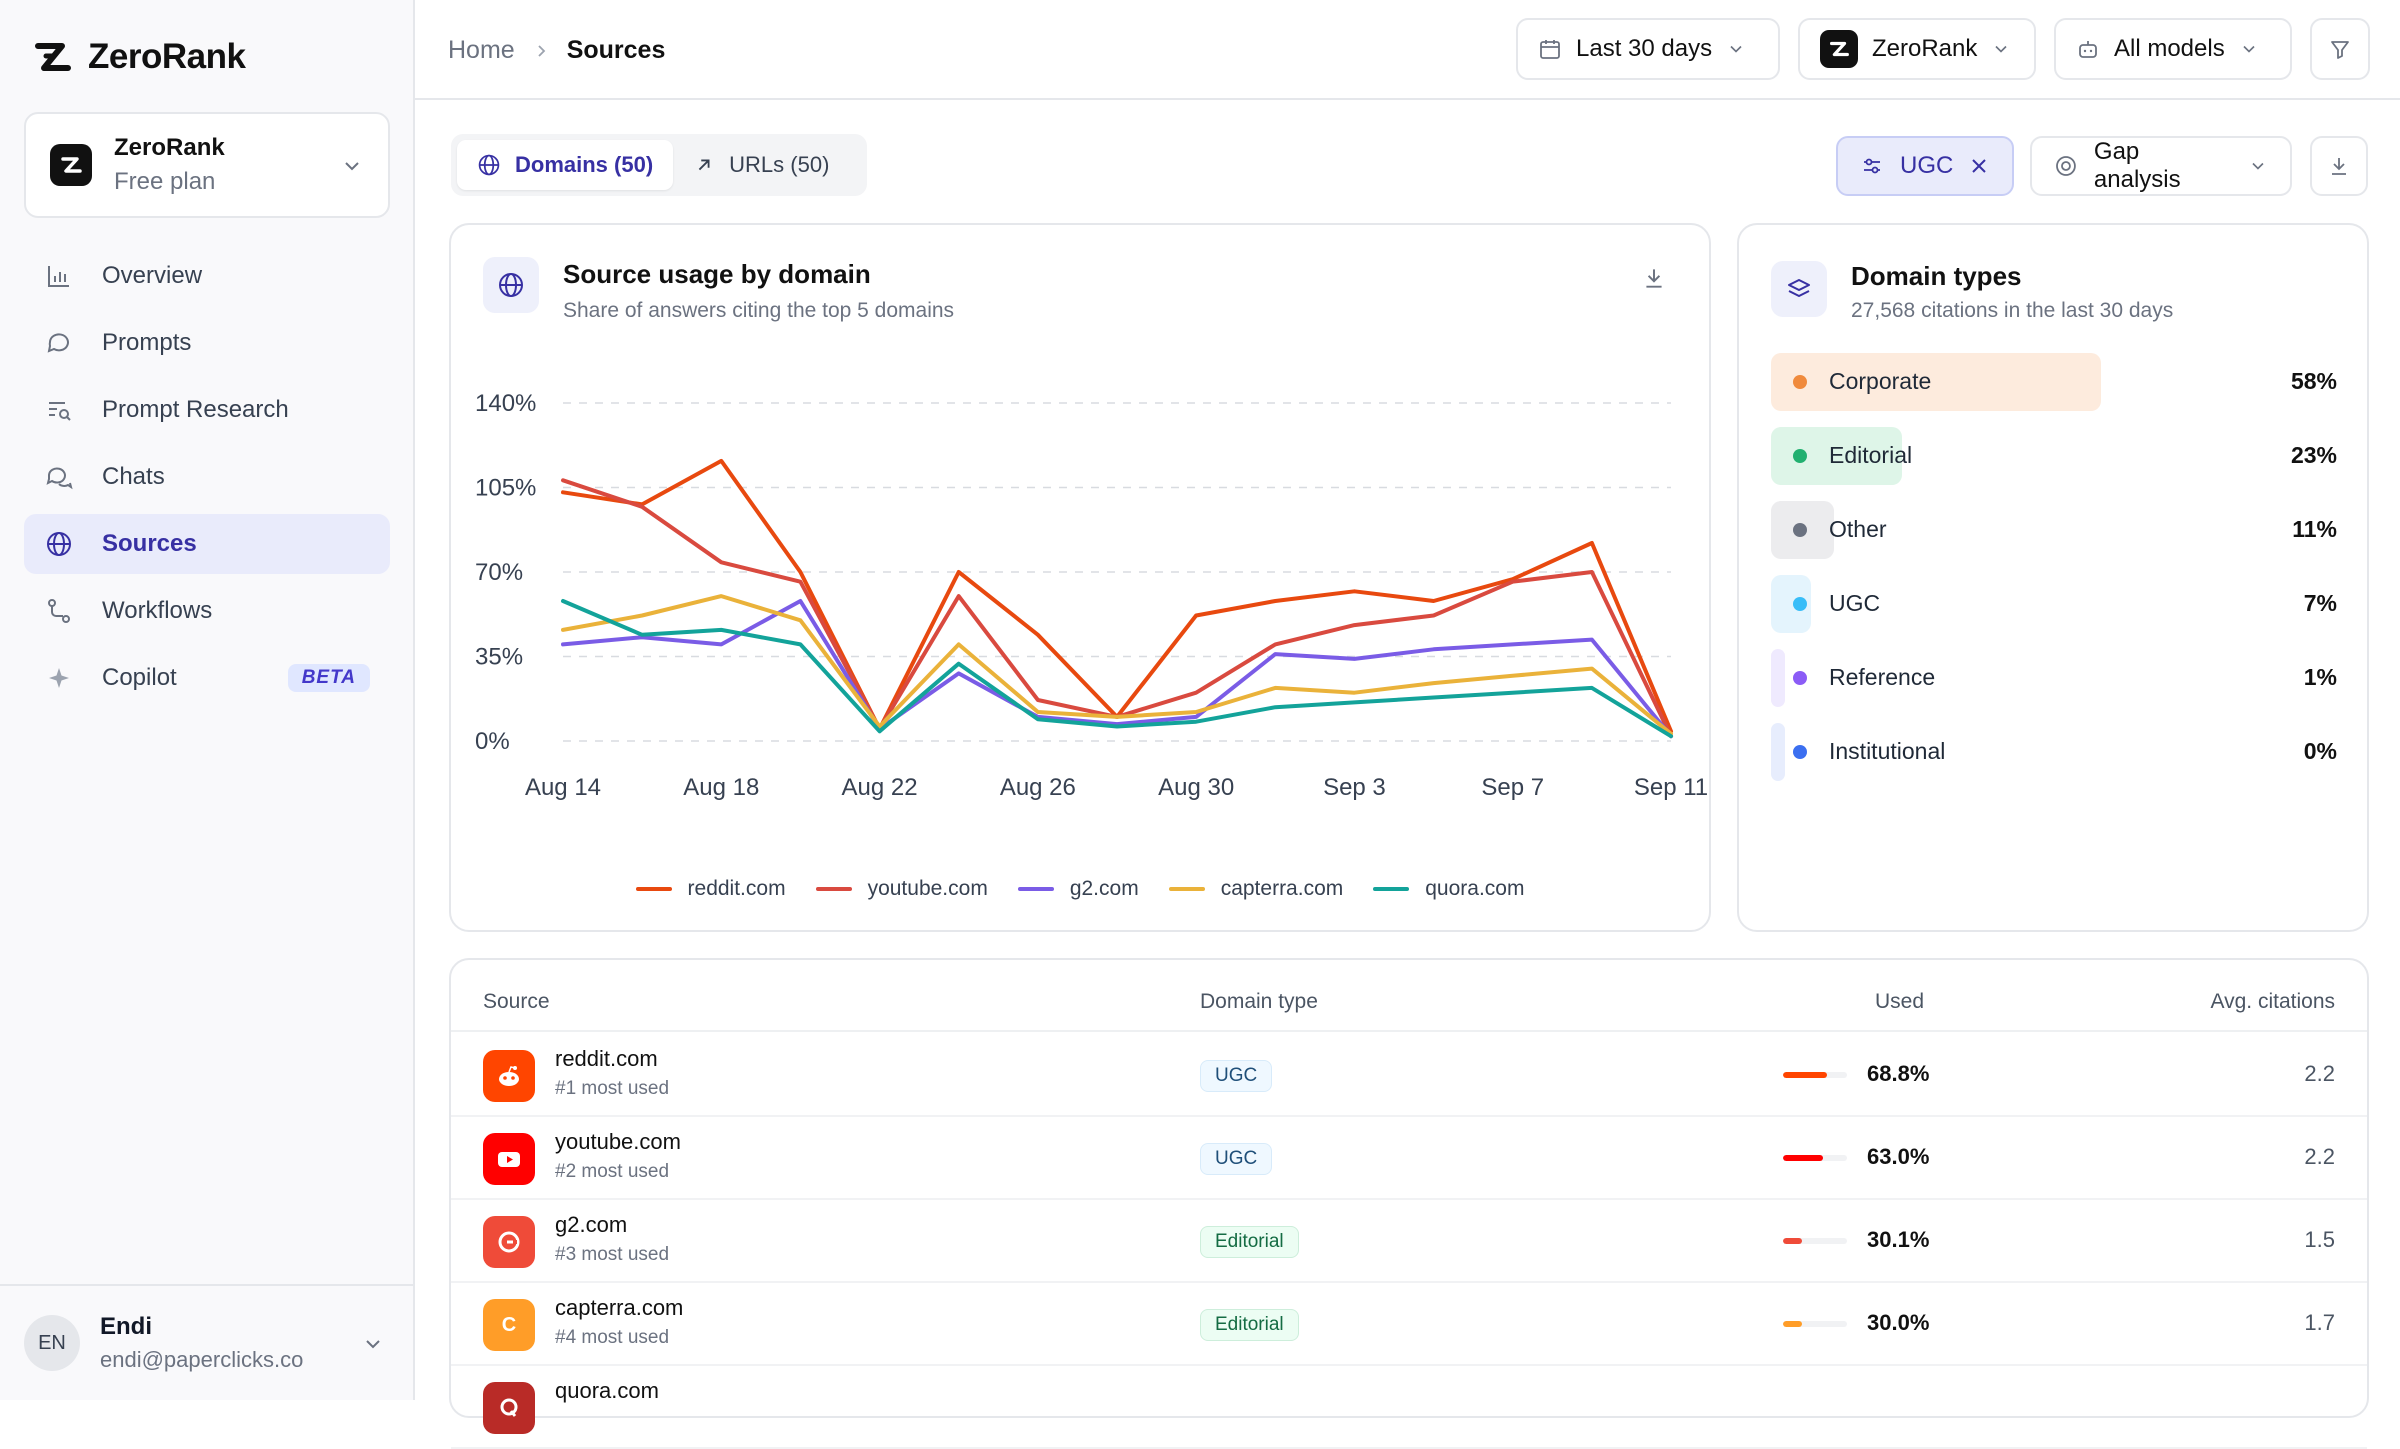  I want to click on chart-title: Source usage by domain, so click(717, 274).